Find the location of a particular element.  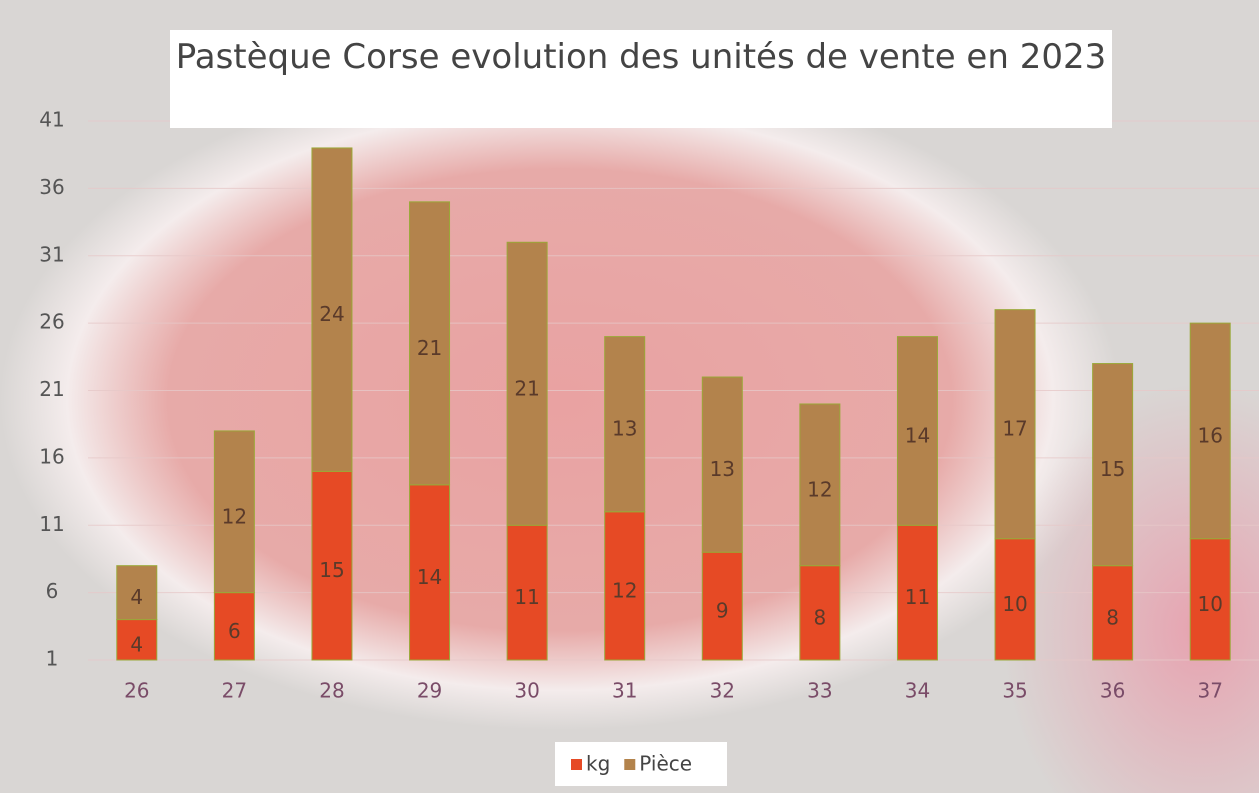

y-tick-label: 11 is located at coordinates (51, 524).